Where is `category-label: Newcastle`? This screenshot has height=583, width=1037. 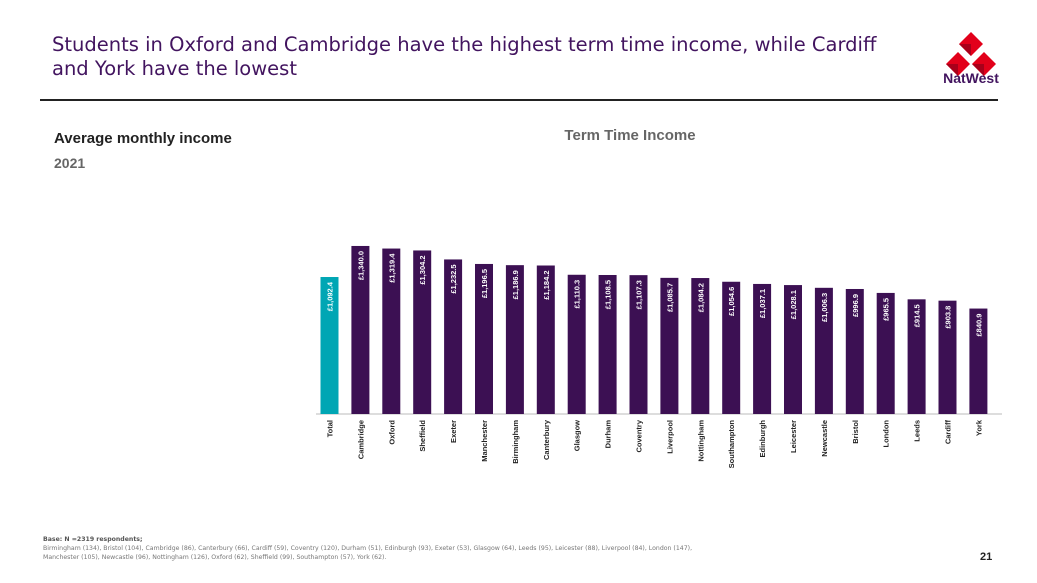
category-label: Newcastle is located at coordinates (824, 438).